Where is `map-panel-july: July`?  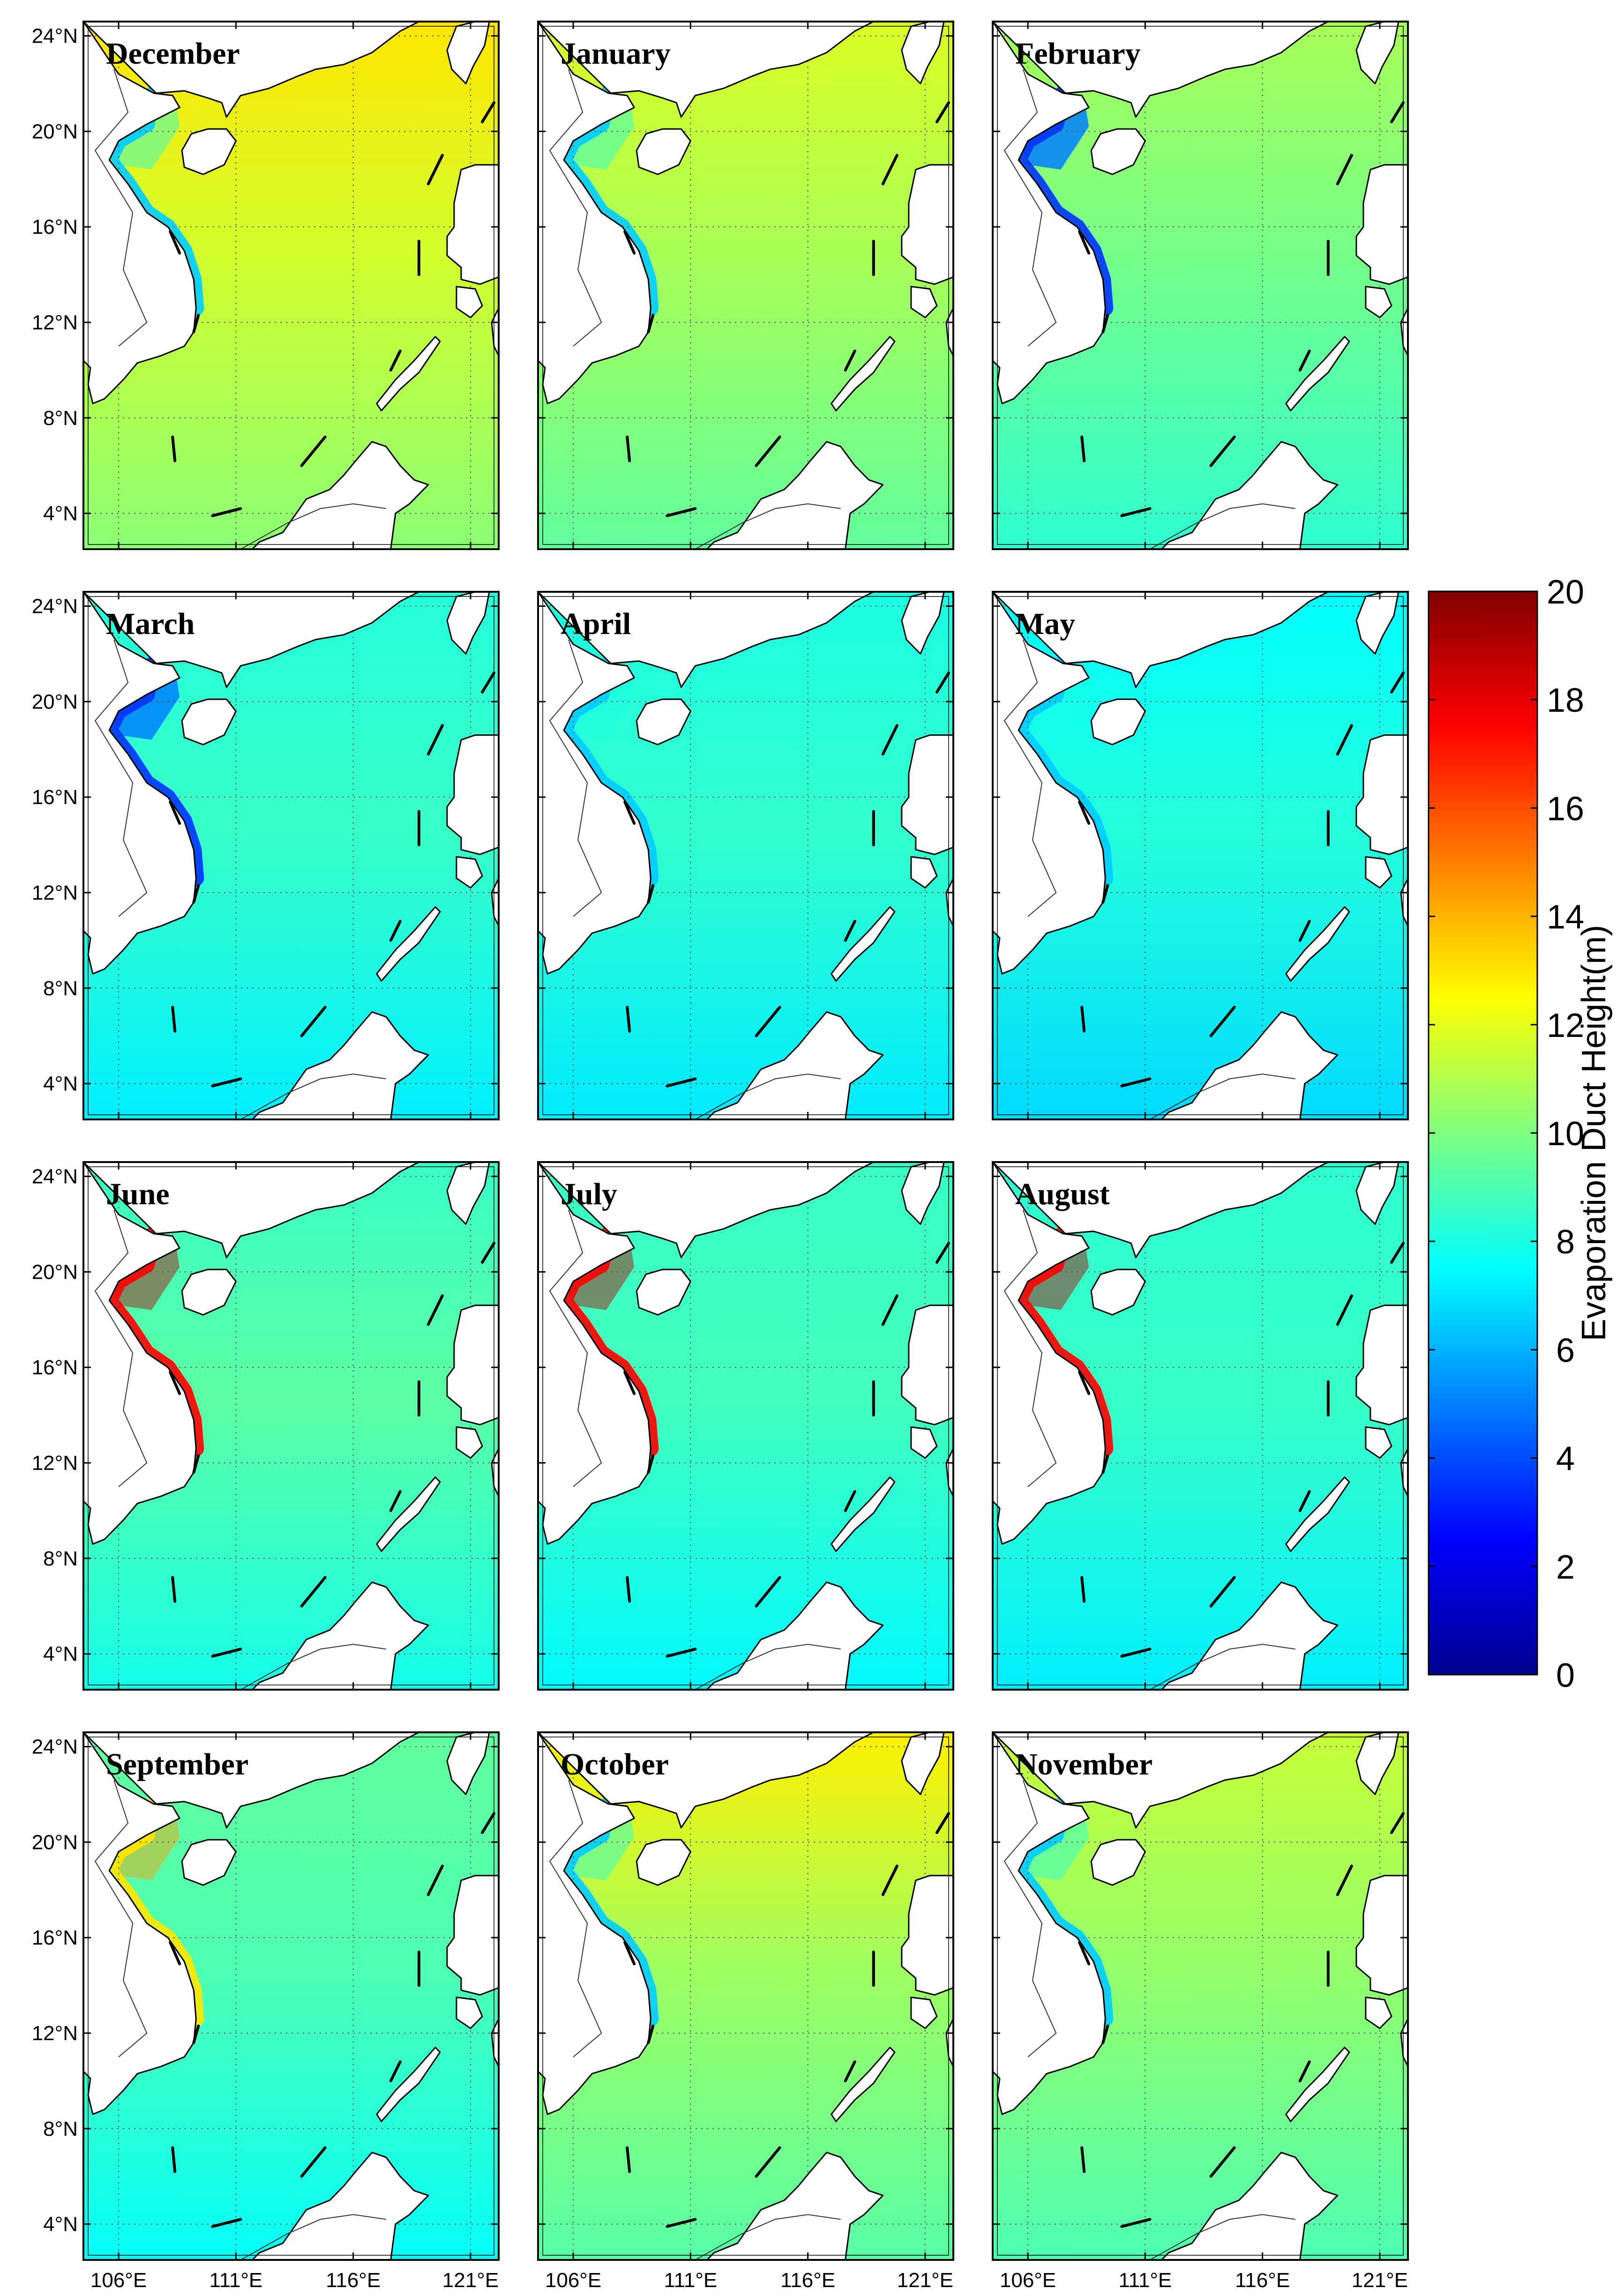 map-panel-july: July is located at coordinates (746, 1426).